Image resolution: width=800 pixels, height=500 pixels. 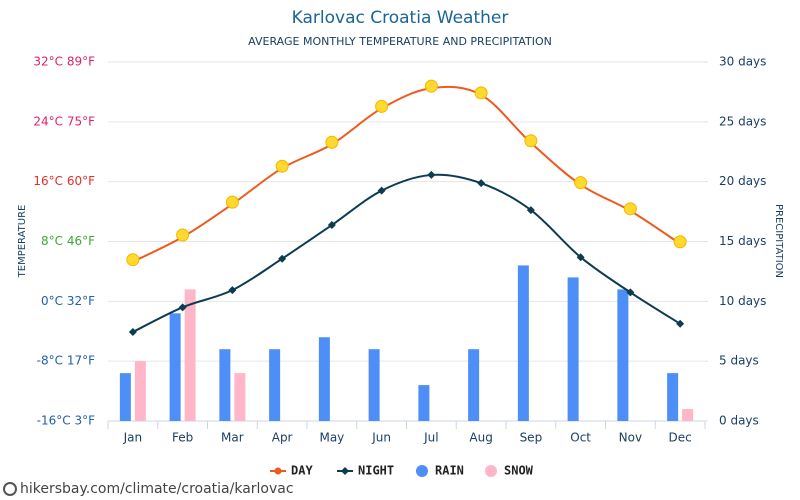 What do you see at coordinates (531, 438) in the screenshot?
I see `x-tick-label: Sep` at bounding box center [531, 438].